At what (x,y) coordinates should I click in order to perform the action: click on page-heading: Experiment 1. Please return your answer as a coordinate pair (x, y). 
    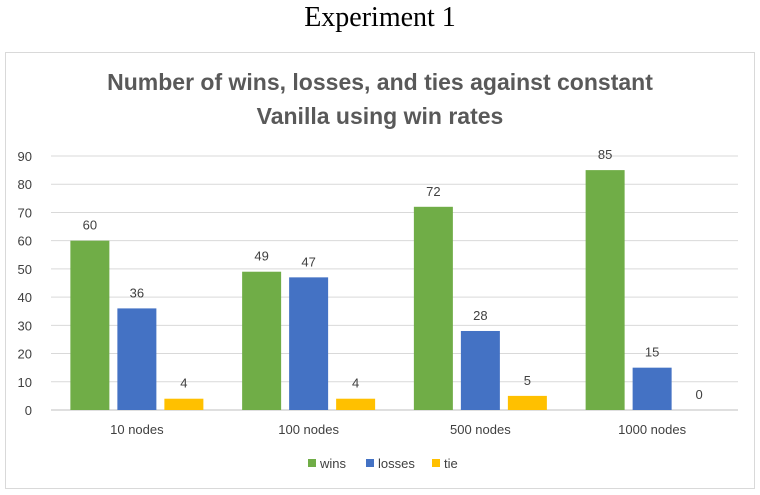
    Looking at the image, I should click on (380, 17).